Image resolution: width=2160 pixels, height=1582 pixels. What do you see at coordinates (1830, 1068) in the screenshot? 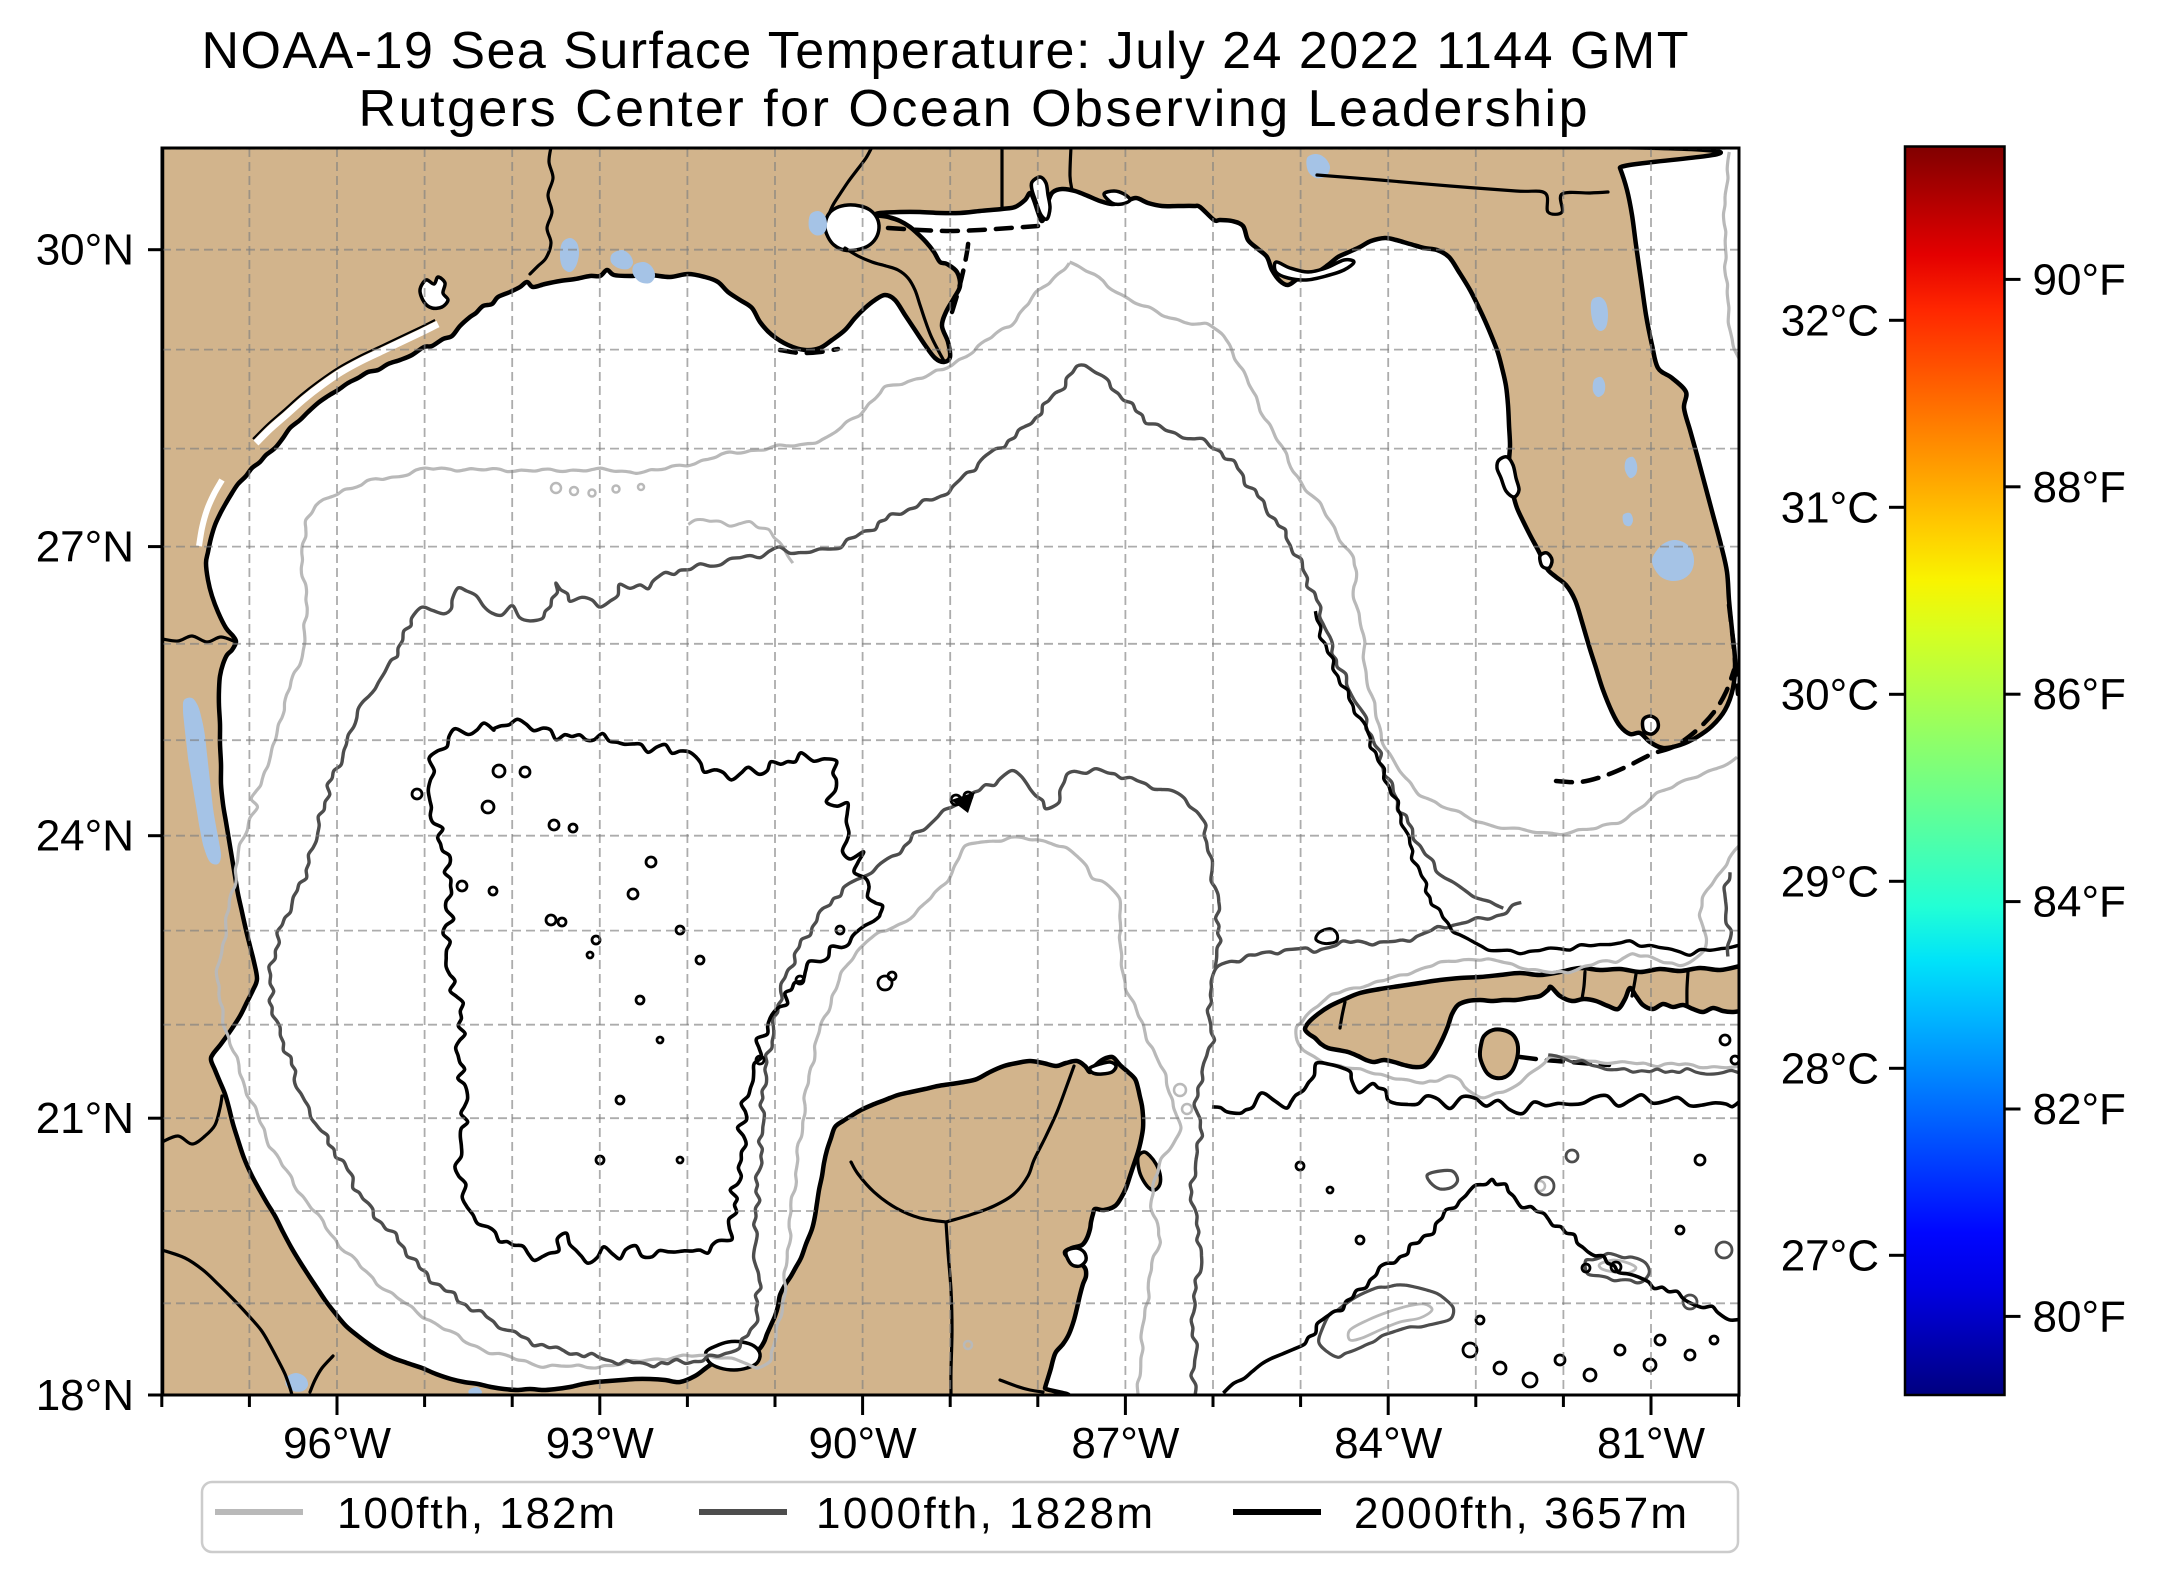
I see `svg-text: 28°C` at bounding box center [1830, 1068].